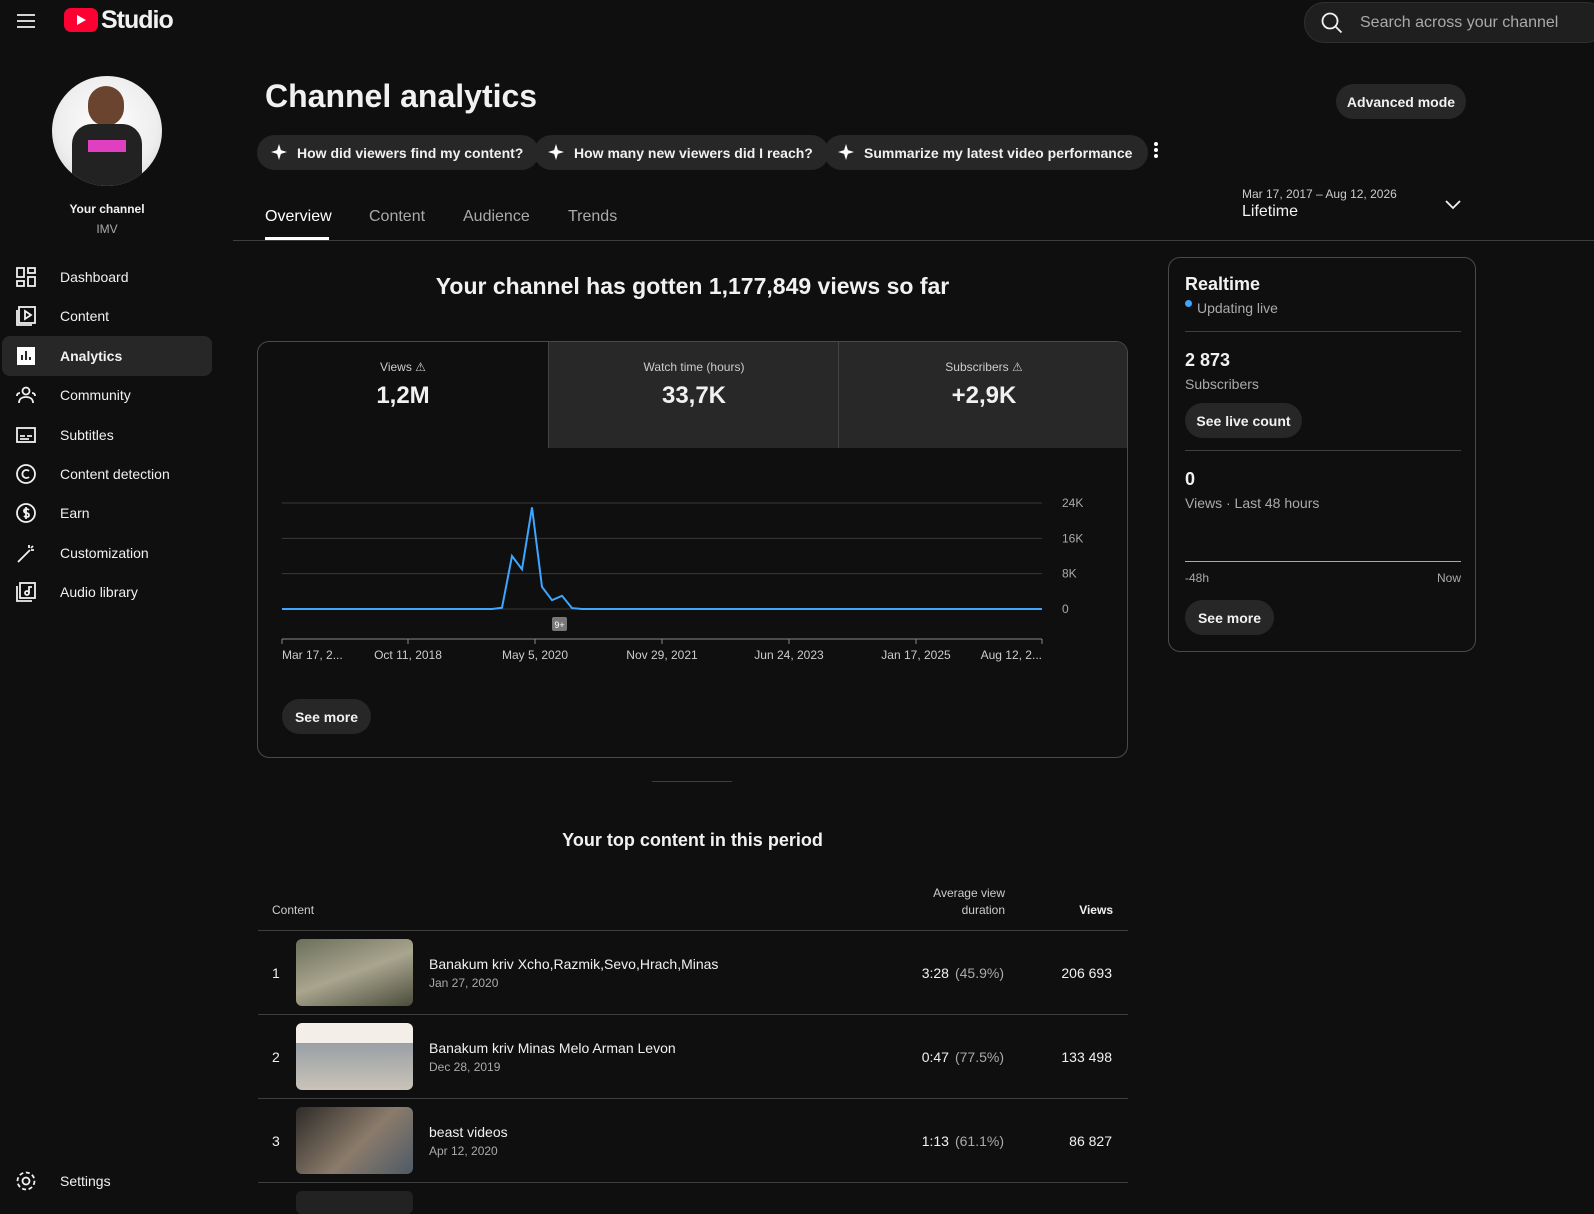 Image resolution: width=1594 pixels, height=1214 pixels. What do you see at coordinates (85, 316) in the screenshot?
I see `nav-label: Content` at bounding box center [85, 316].